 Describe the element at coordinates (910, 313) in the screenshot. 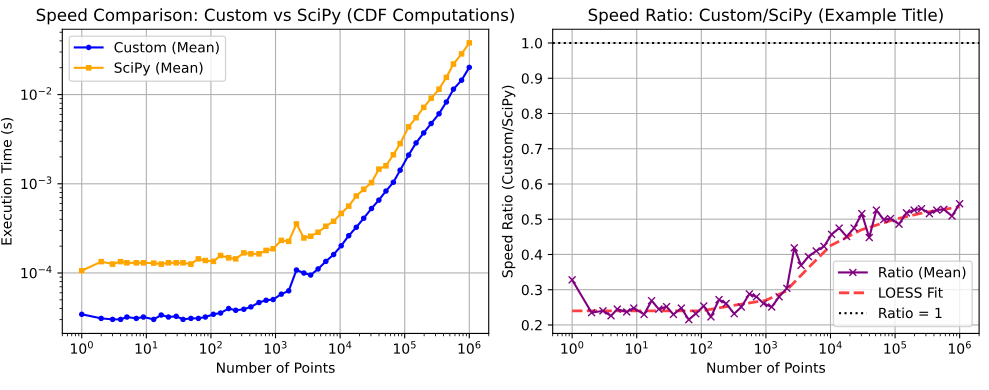

I see `legend-label: Ratio = 1` at that location.